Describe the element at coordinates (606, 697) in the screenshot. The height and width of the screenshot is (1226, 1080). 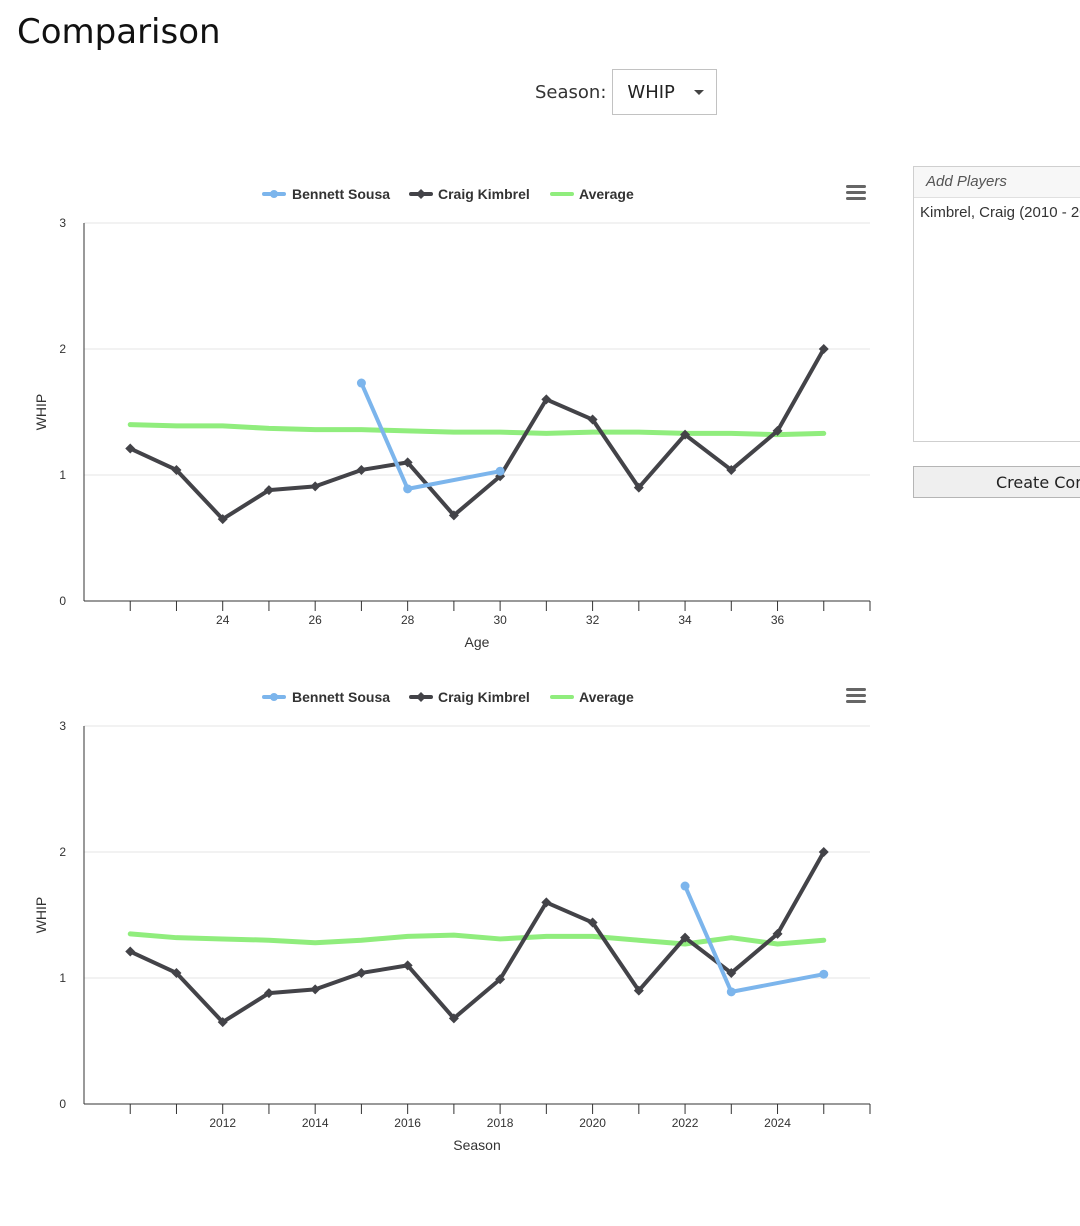
I see `legend-label: Average` at that location.